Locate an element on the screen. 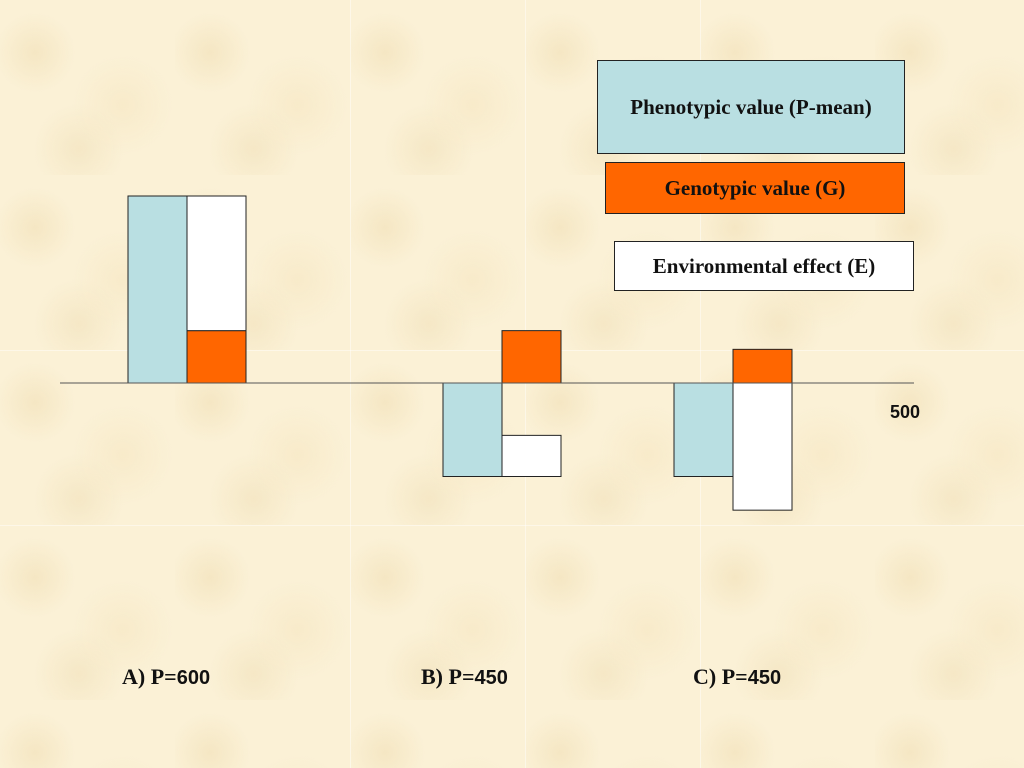  legend-environmental-label: Environmental effect (E) is located at coordinates (764, 265).